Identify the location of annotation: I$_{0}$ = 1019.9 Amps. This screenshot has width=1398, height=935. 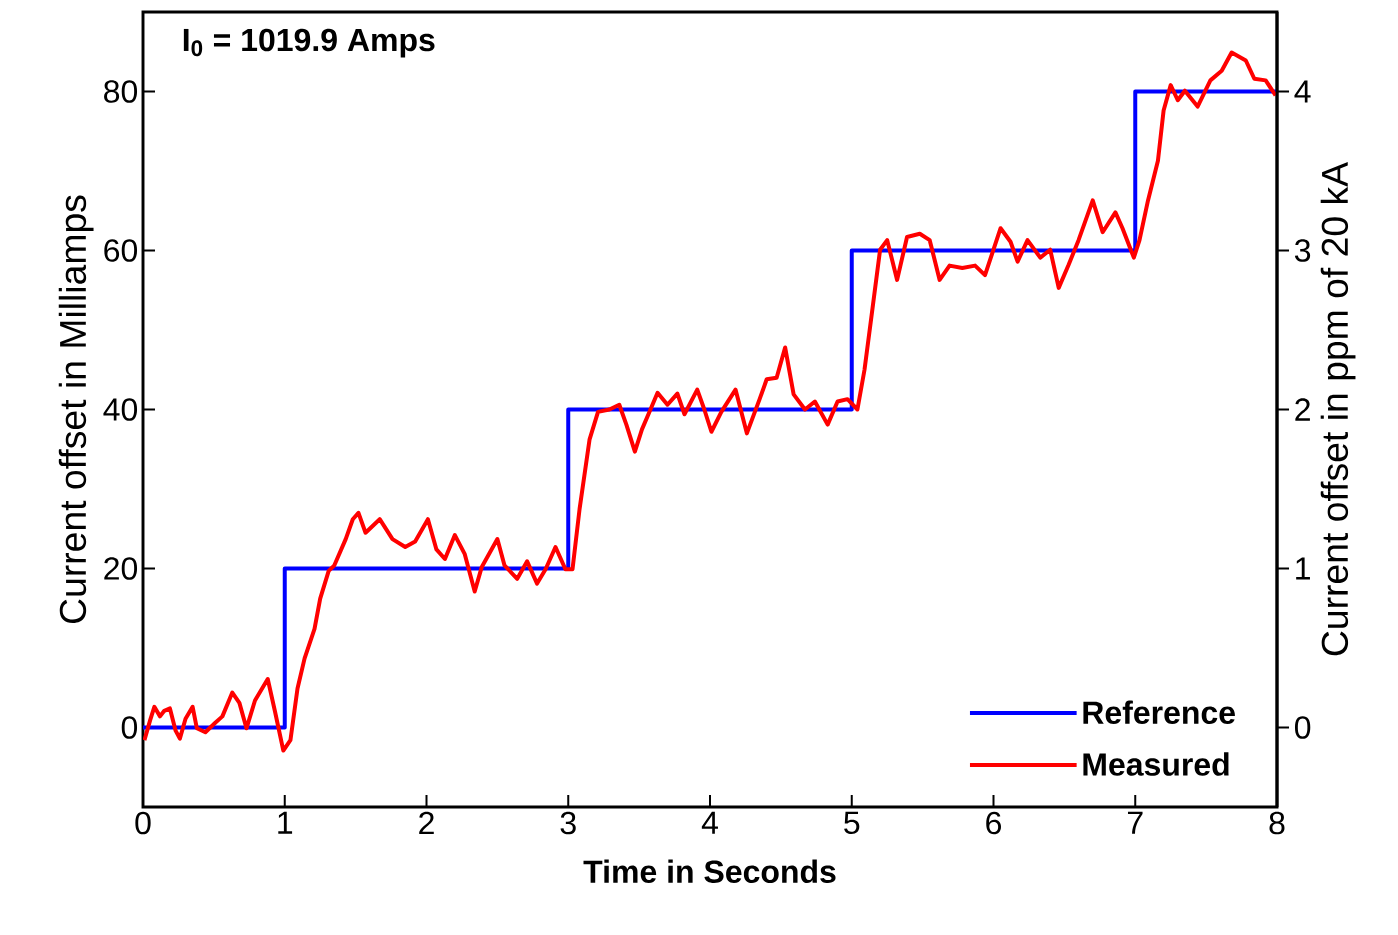
(309, 43).